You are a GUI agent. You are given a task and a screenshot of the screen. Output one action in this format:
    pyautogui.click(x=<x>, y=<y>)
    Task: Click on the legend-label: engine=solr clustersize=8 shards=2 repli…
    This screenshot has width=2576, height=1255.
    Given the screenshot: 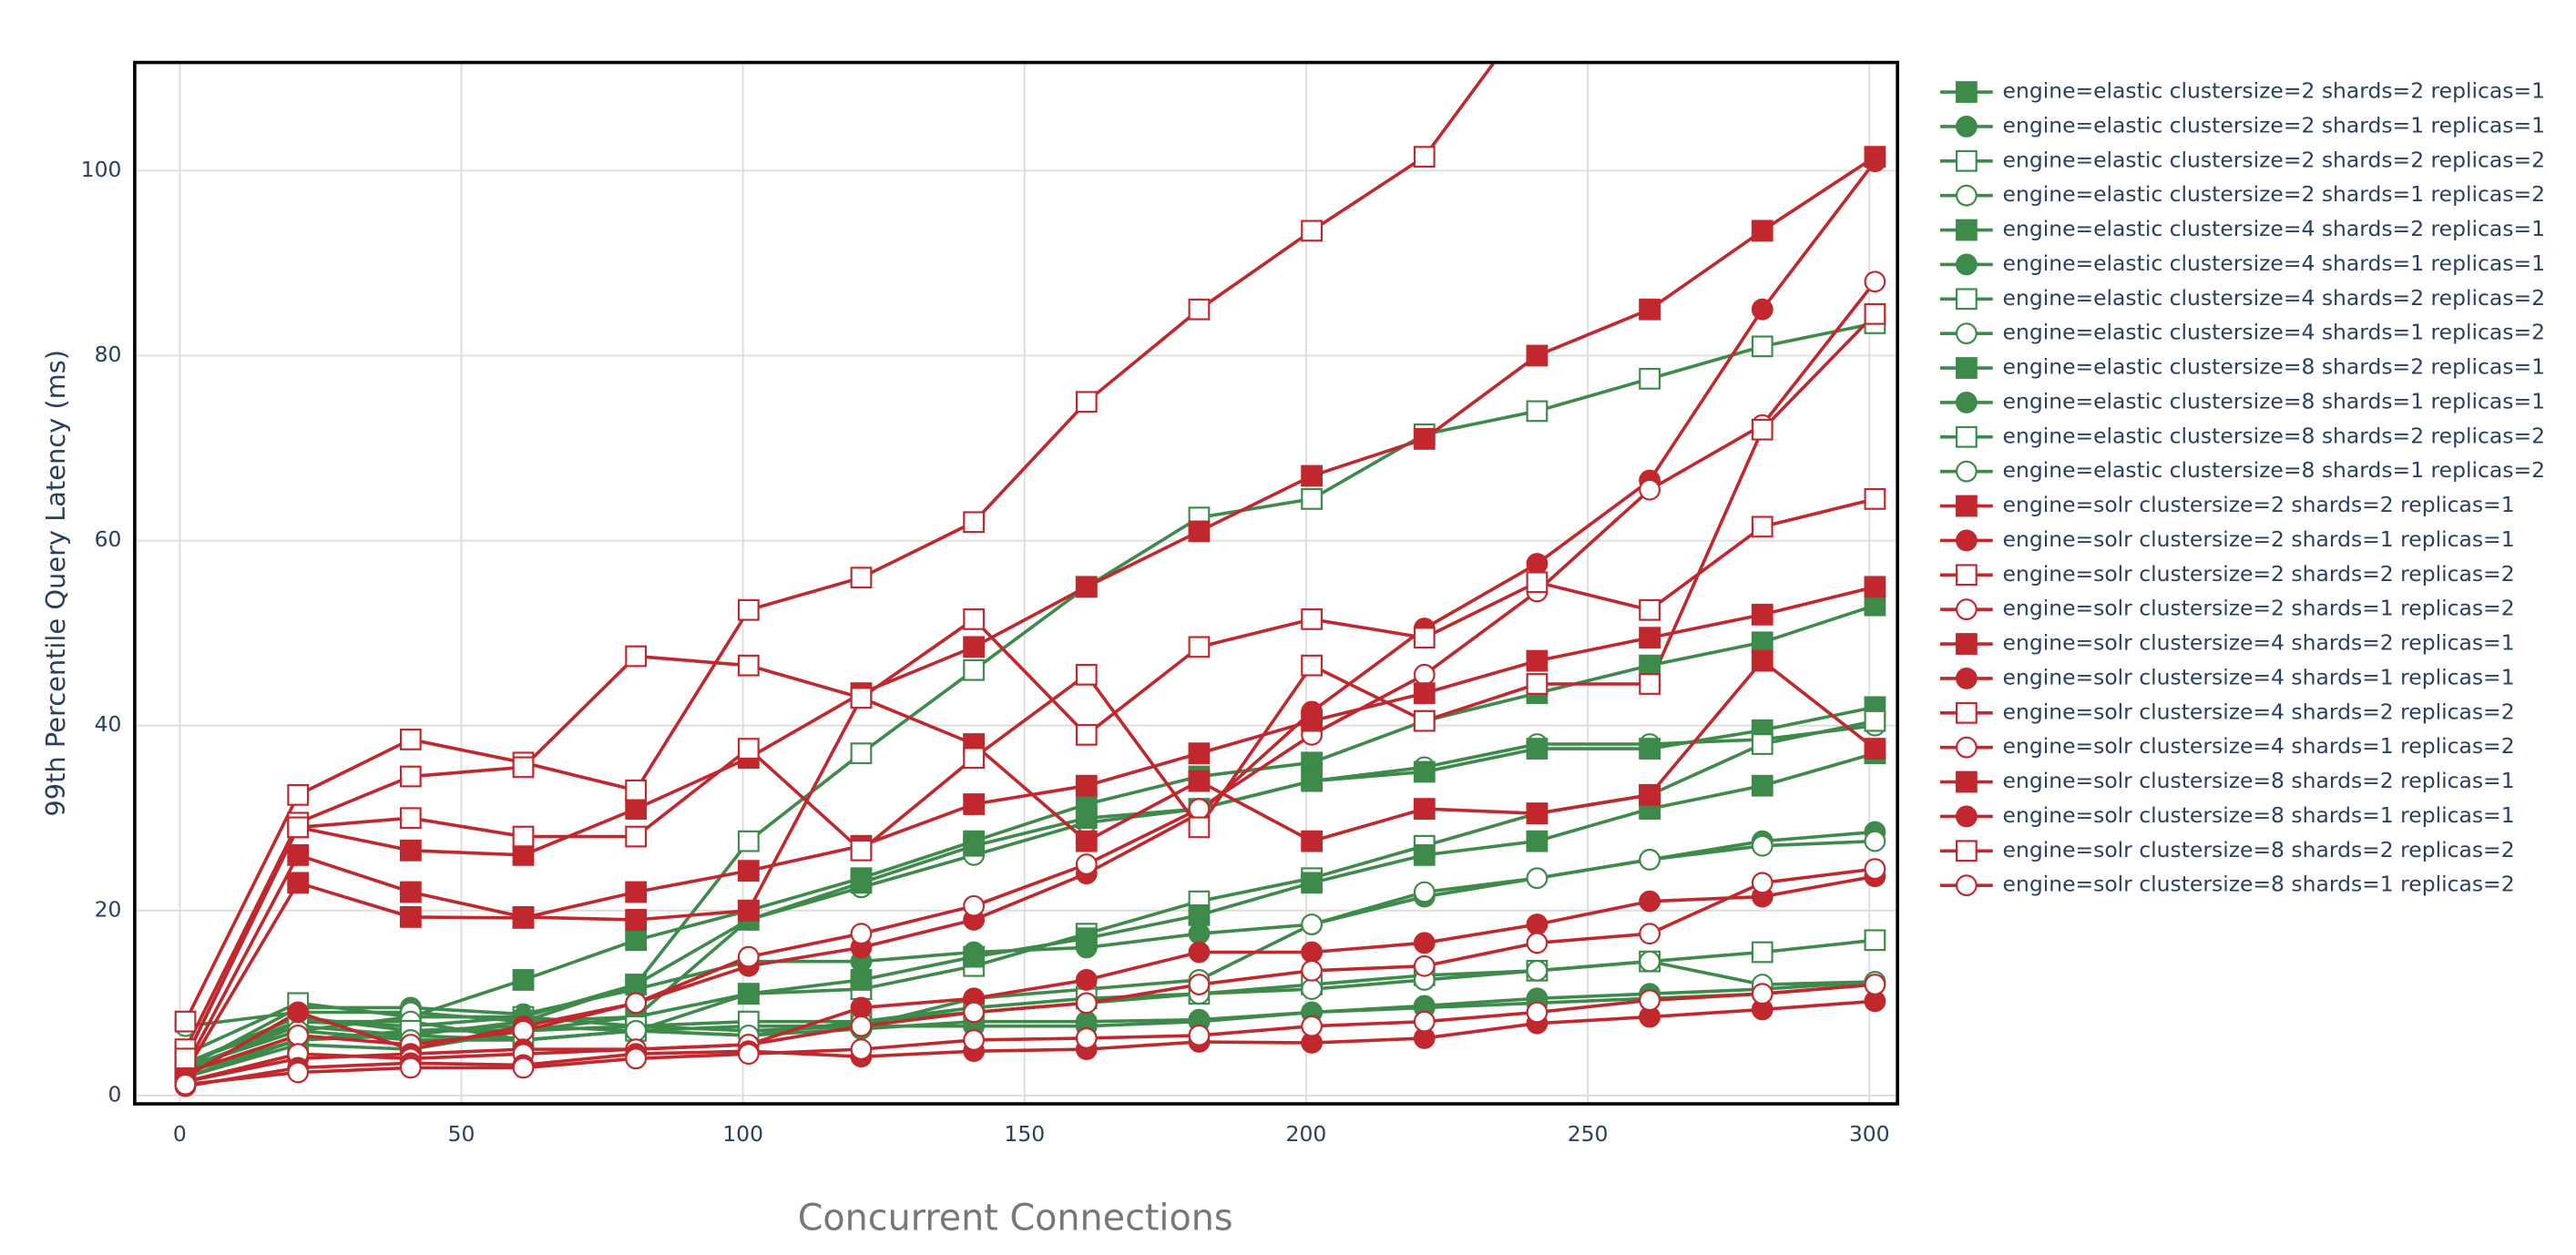 What is the action you would take?
    pyautogui.click(x=2259, y=781)
    